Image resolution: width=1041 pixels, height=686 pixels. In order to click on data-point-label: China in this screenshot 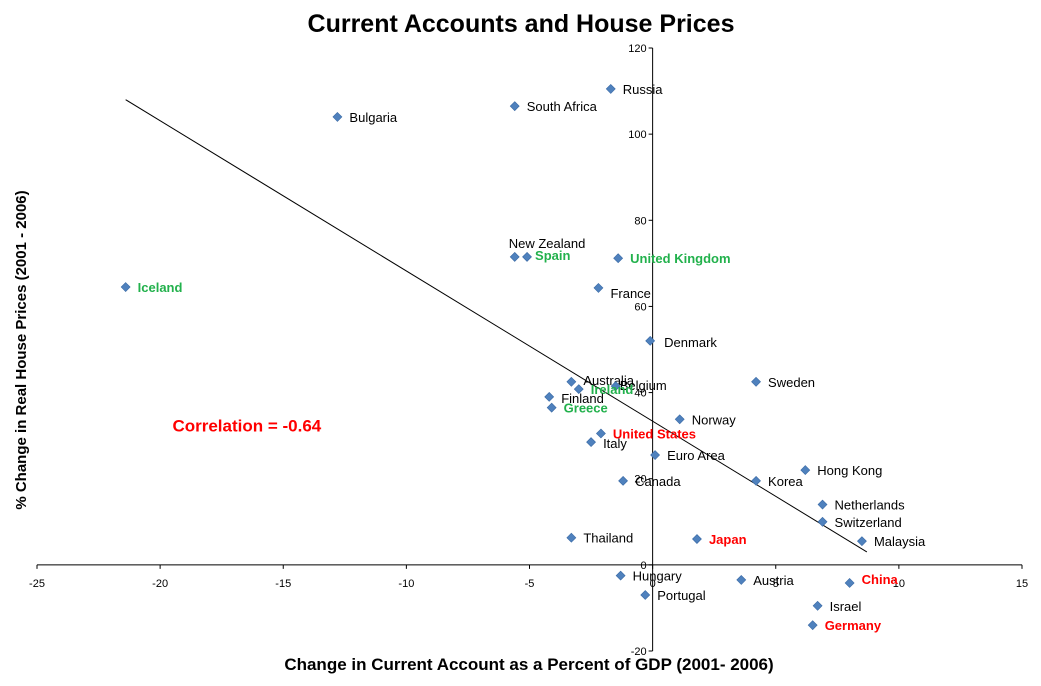, I will do `click(880, 579)`.